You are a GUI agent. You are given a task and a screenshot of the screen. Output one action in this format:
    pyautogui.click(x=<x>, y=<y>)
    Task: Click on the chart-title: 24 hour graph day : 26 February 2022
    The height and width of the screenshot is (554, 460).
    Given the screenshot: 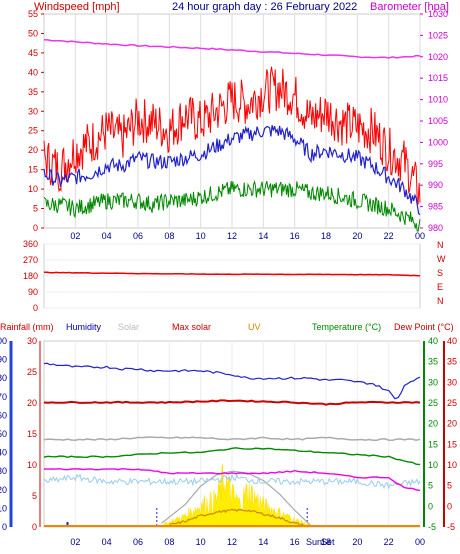 What is the action you would take?
    pyautogui.click(x=264, y=7)
    